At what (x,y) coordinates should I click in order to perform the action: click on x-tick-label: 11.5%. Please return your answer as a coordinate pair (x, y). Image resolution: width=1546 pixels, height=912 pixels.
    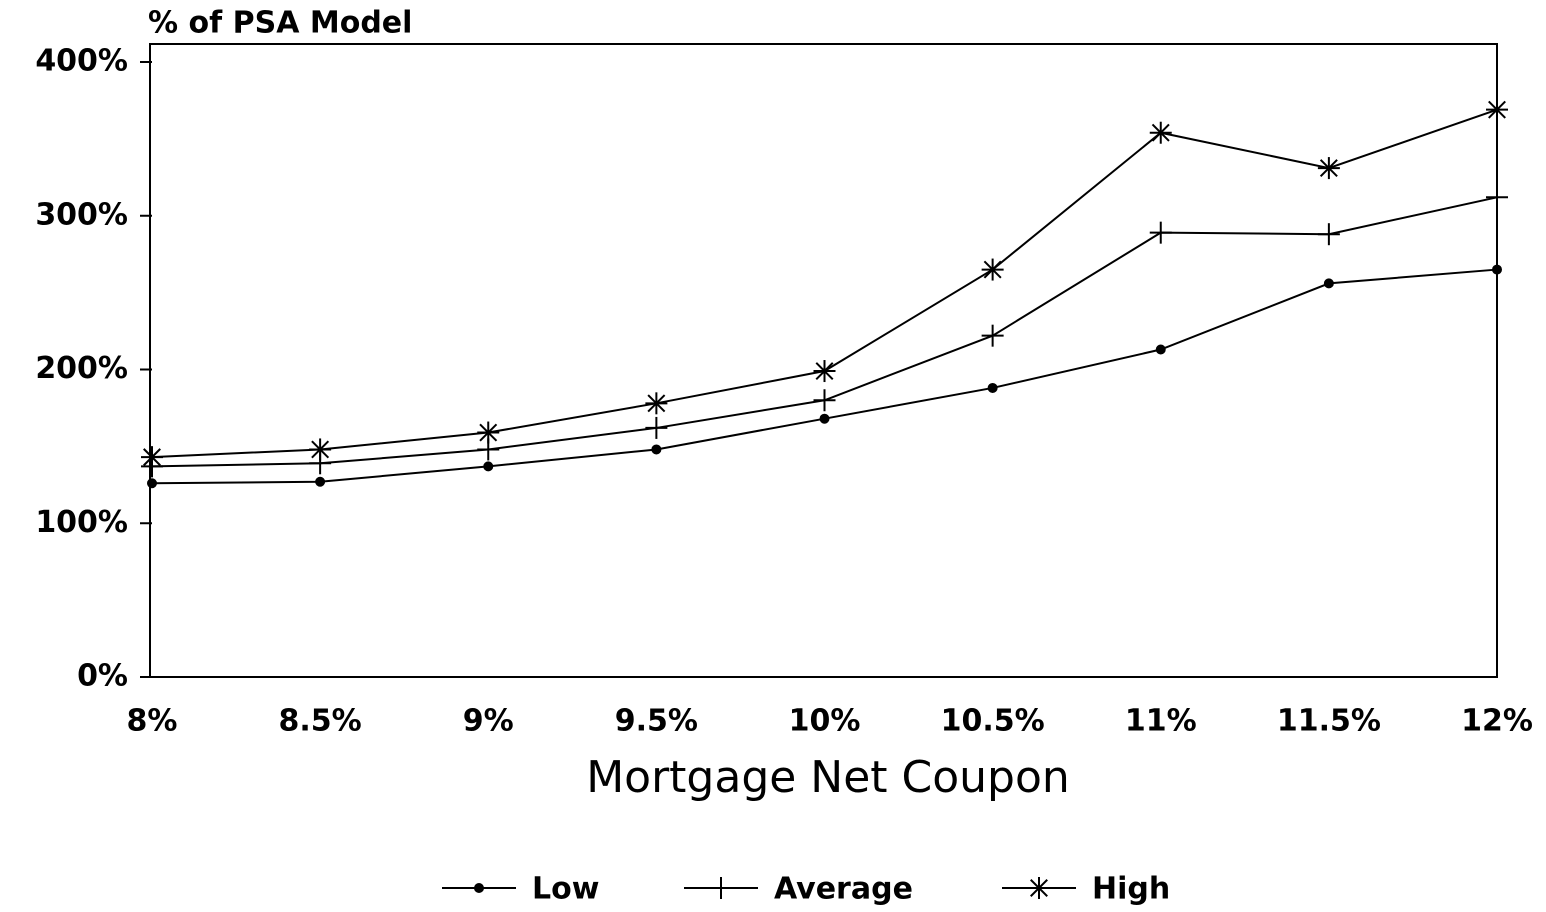
    Looking at the image, I should click on (1329, 721).